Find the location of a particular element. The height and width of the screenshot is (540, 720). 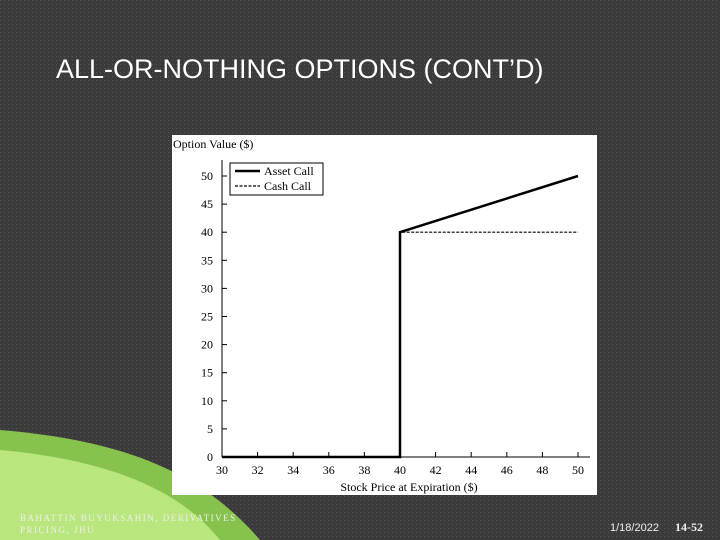

x-tick-label: 40 is located at coordinates (400, 470).